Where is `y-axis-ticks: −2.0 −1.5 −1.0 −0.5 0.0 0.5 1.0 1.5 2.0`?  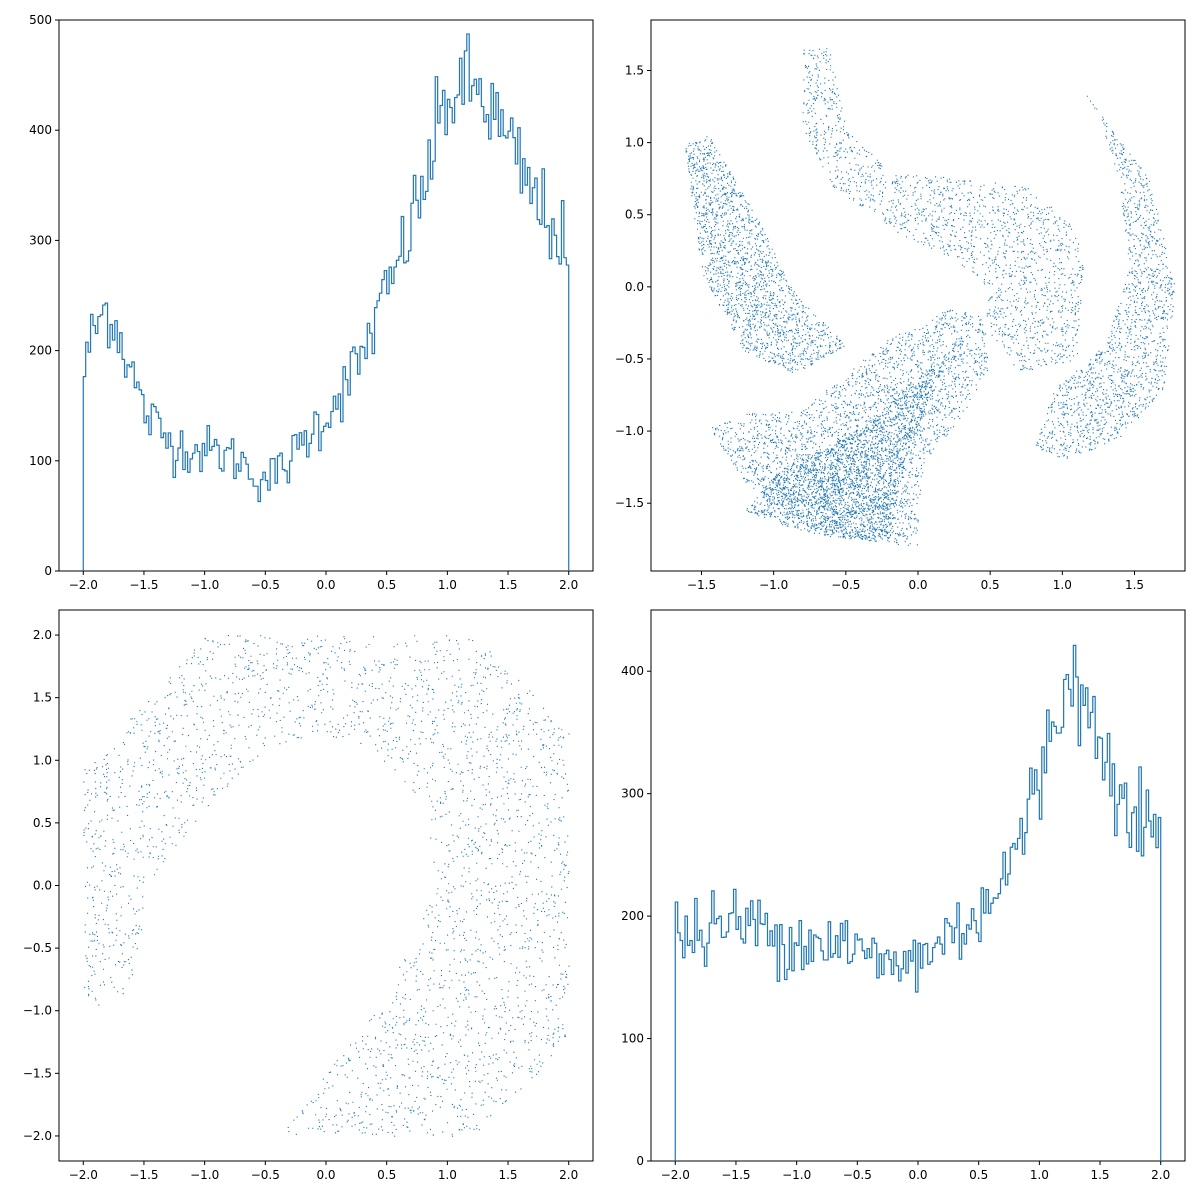 y-axis-ticks: −2.0 −1.5 −1.0 −0.5 0.0 0.5 1.0 1.5 2.0 is located at coordinates (41, 885).